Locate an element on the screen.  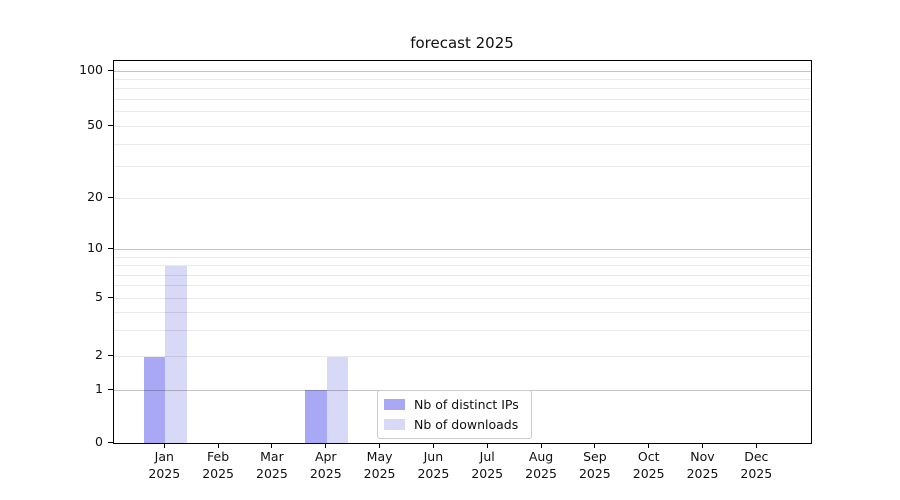
bar-nb-of-downloads-jan is located at coordinates (176, 354).